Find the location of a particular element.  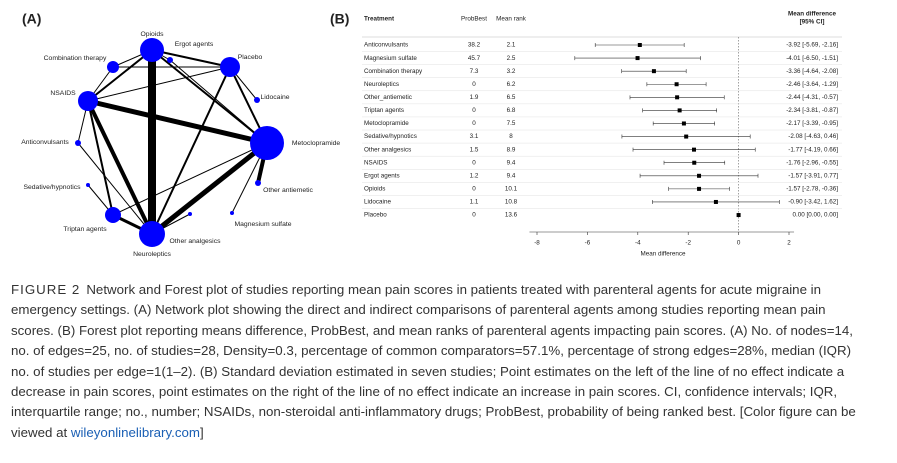

column-header: Mean difference is located at coordinates (812, 14).